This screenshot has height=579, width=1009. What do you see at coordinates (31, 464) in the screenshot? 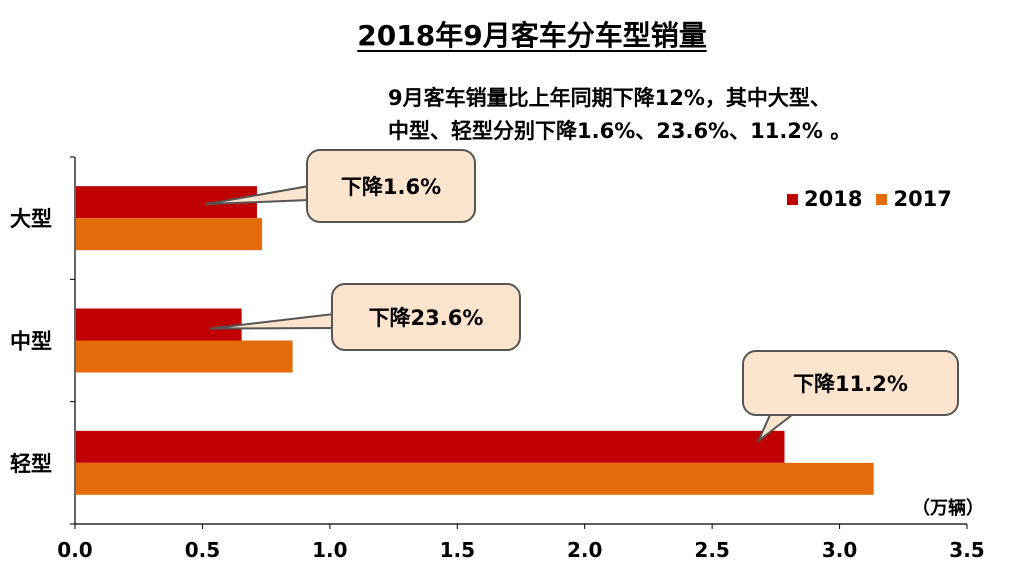
I see `category-label-2: 轻型` at bounding box center [31, 464].